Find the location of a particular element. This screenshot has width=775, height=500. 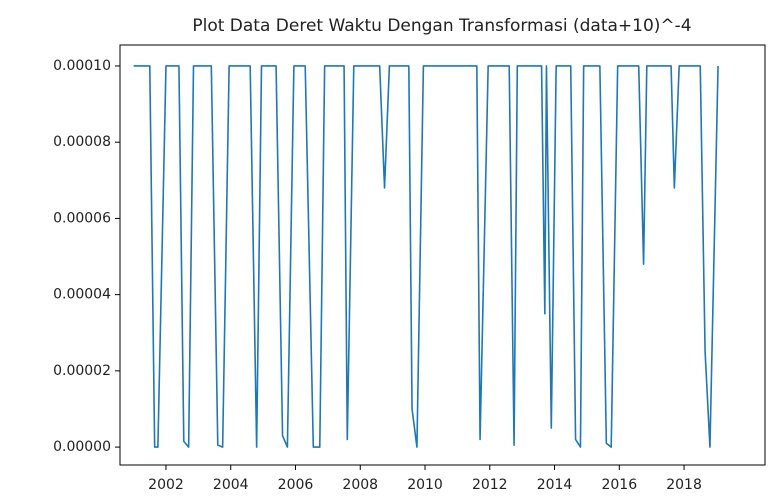

x-tick-label: 2004 is located at coordinates (231, 485).